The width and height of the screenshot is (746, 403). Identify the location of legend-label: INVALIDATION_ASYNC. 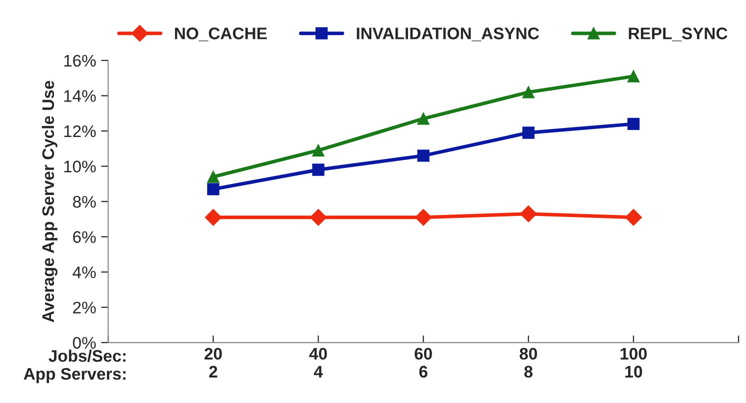
(447, 35).